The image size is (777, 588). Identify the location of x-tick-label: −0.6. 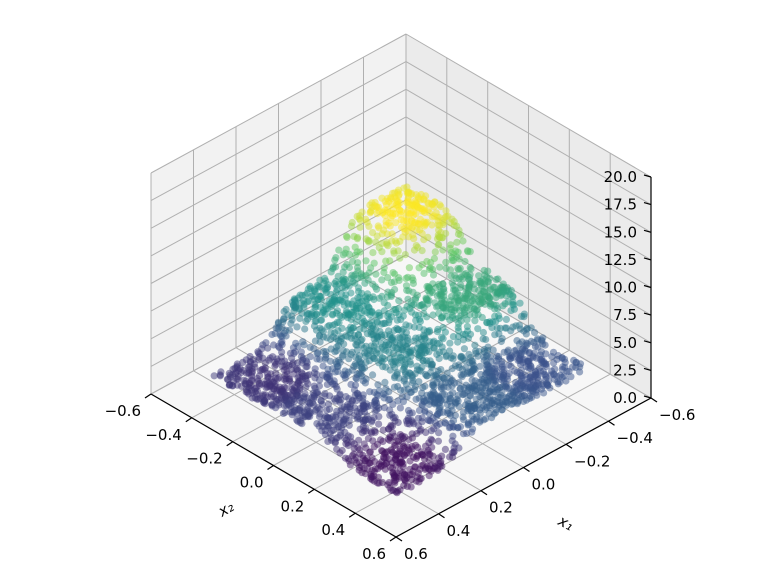
(677, 415).